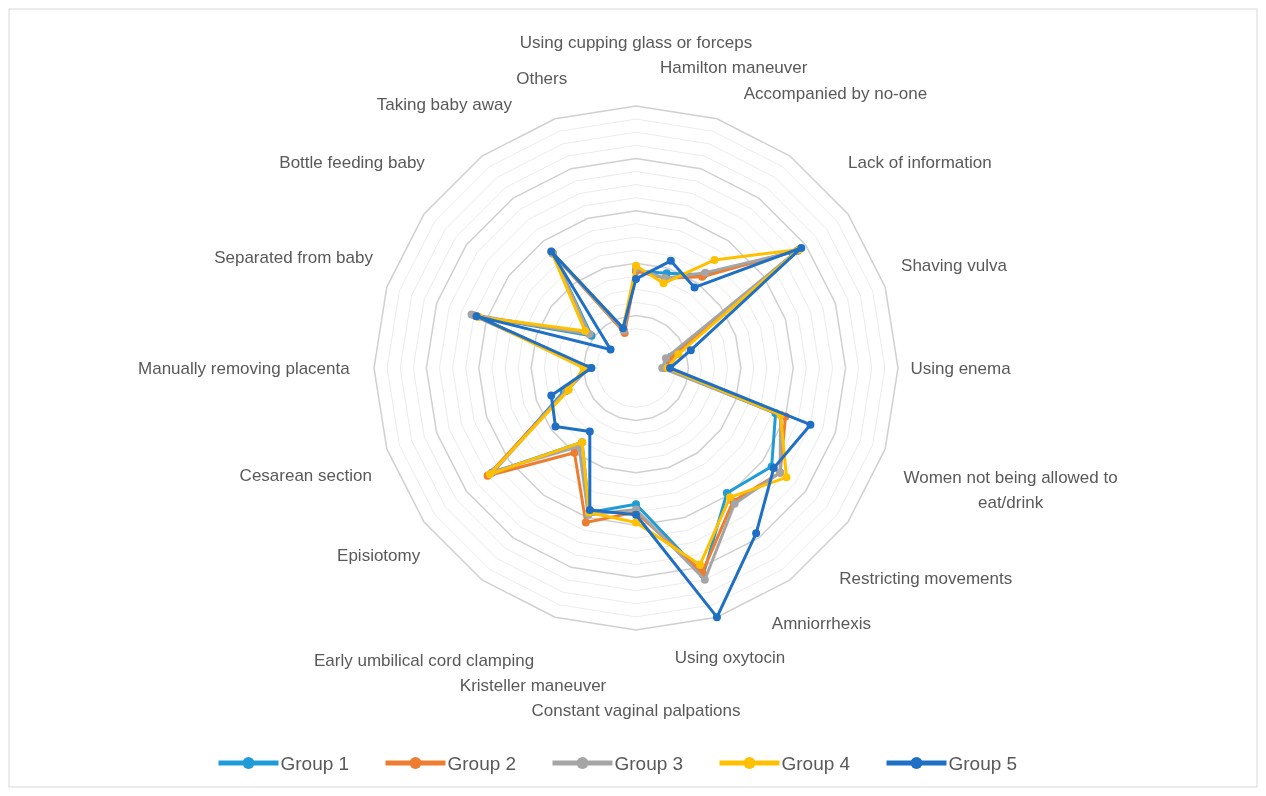  I want to click on legend-label: Group 2, so click(482, 763).